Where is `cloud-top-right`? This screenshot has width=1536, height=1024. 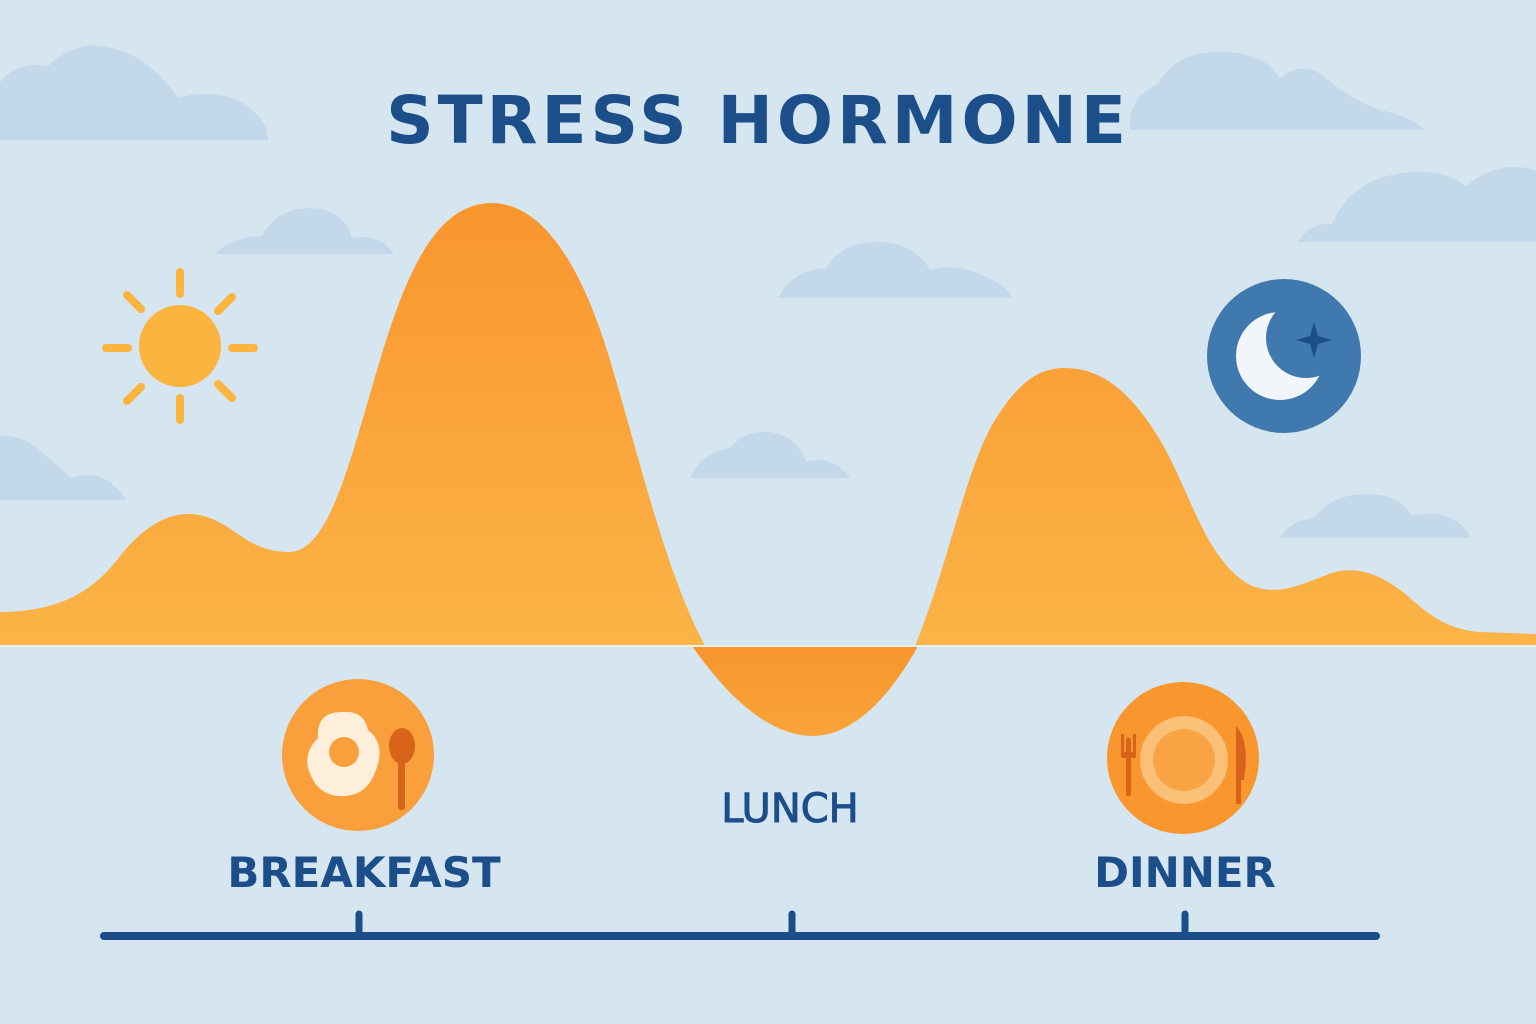 cloud-top-right is located at coordinates (1277, 90).